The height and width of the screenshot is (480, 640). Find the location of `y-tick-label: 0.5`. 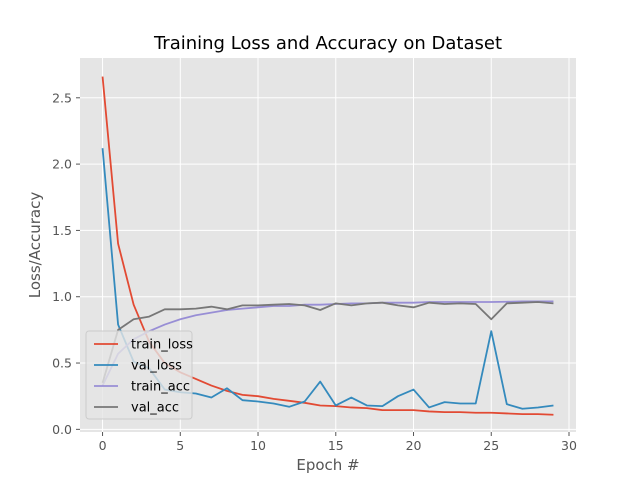

y-tick-label: 0.5 is located at coordinates (62, 363).